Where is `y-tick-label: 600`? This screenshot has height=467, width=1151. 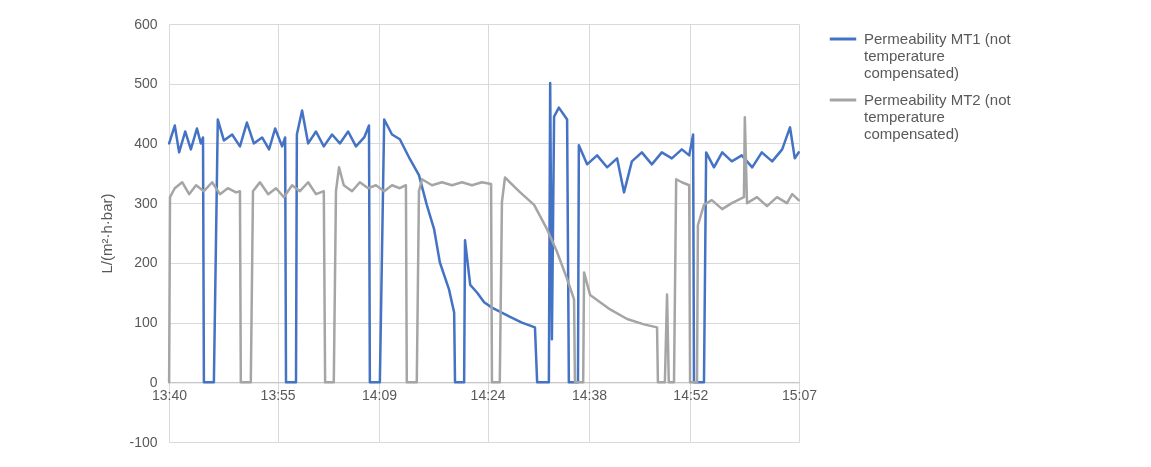 y-tick-label: 600 is located at coordinates (146, 23).